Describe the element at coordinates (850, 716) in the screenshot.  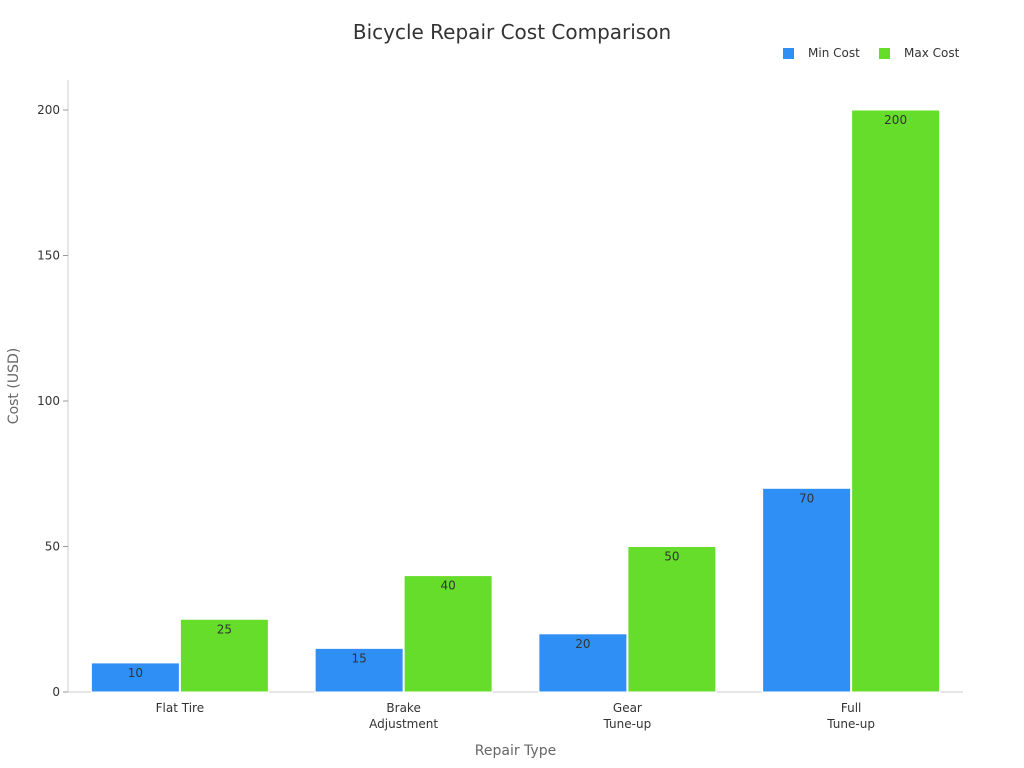
I see `x-tick-label: Full Tune-up` at that location.